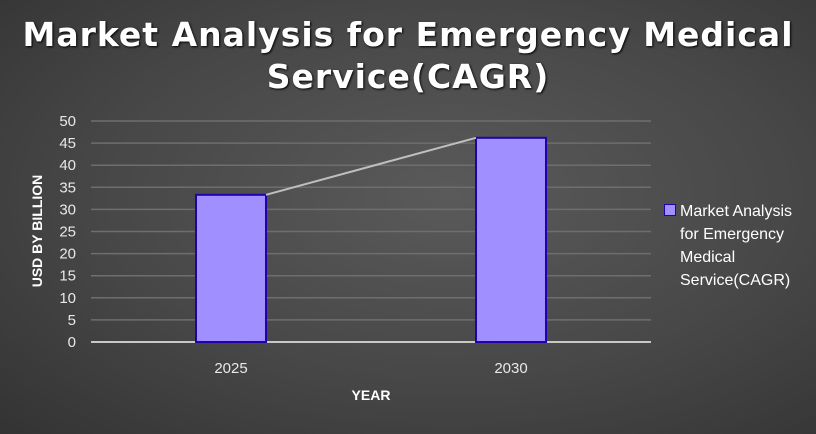 This screenshot has width=816, height=434. Describe the element at coordinates (67, 254) in the screenshot. I see `y-tick-label: 20` at that location.